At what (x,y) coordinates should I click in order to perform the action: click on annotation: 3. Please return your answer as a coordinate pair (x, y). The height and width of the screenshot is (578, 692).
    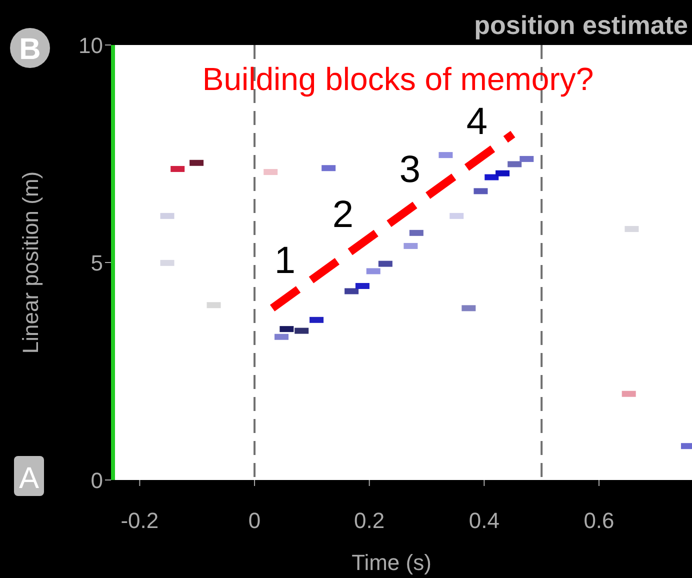
    Looking at the image, I should click on (410, 170).